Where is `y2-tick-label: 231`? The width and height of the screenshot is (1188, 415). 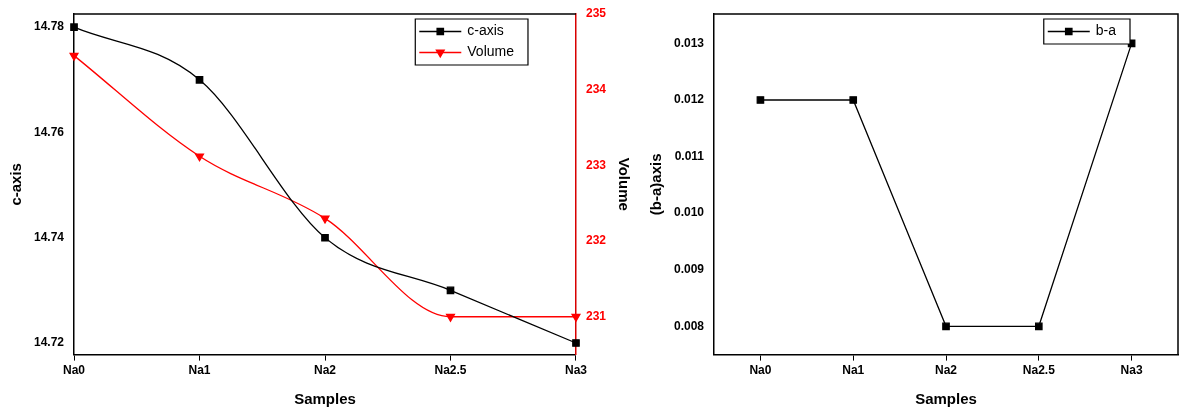 y2-tick-label: 231 is located at coordinates (596, 316).